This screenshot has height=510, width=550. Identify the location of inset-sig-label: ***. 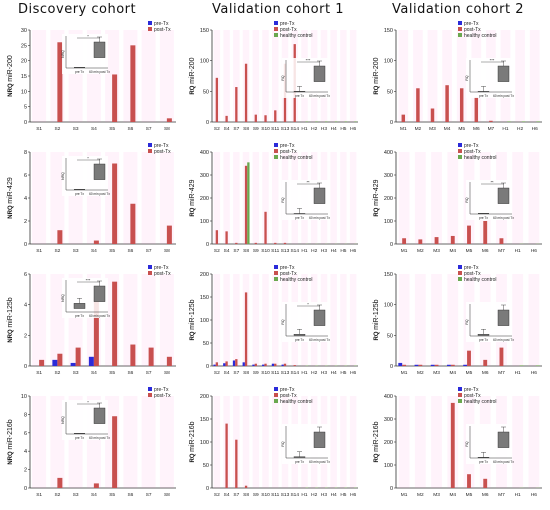
(88, 280).